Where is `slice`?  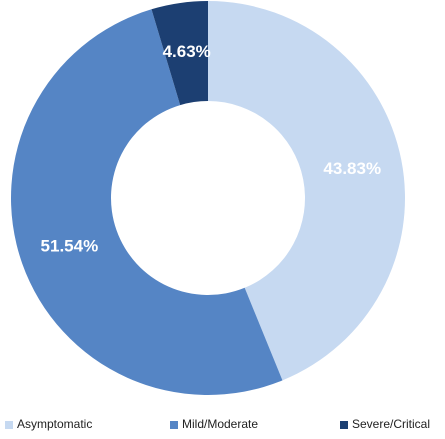 slice is located at coordinates (179, 53).